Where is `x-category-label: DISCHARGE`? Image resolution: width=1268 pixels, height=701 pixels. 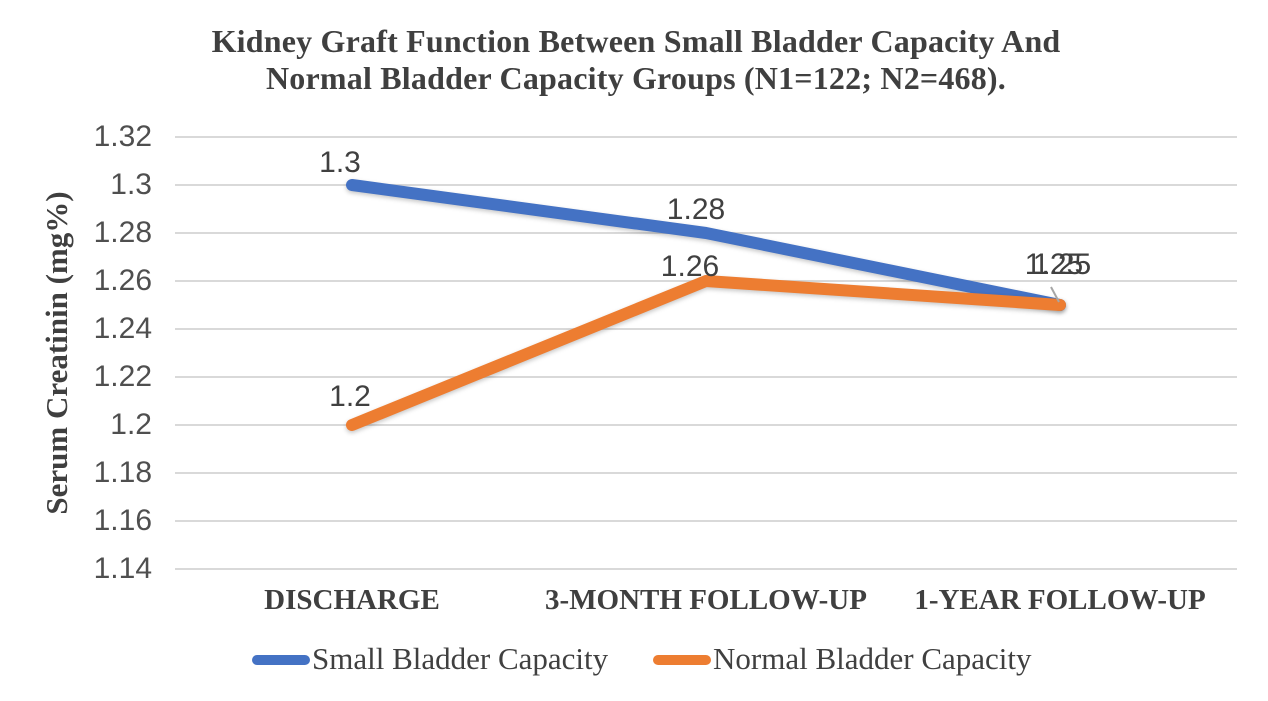 x-category-label: DISCHARGE is located at coordinates (352, 600).